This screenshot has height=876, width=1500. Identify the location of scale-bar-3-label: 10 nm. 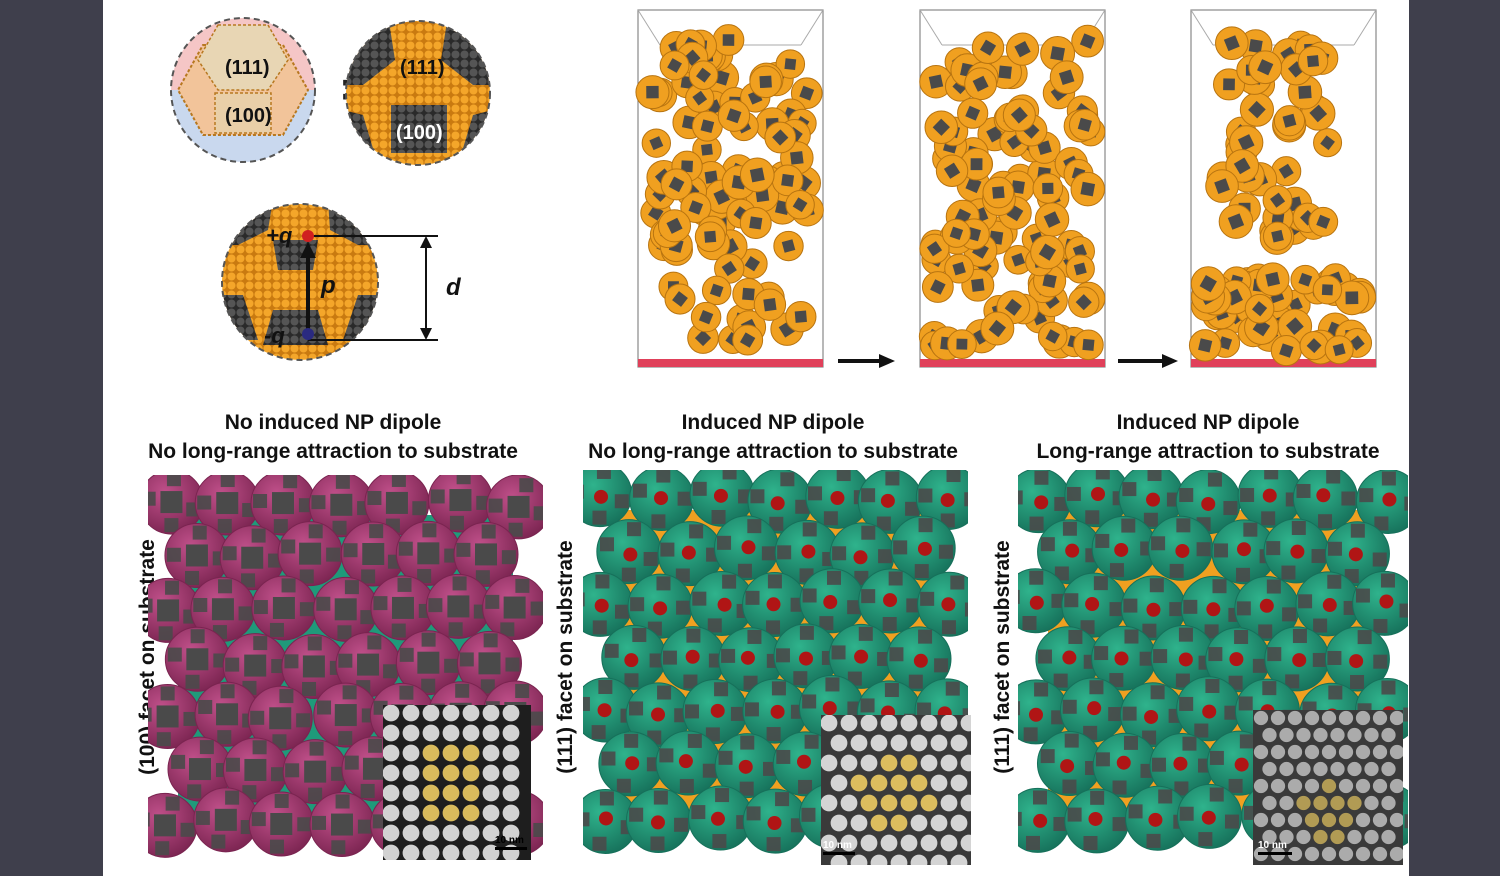
(1272, 845).